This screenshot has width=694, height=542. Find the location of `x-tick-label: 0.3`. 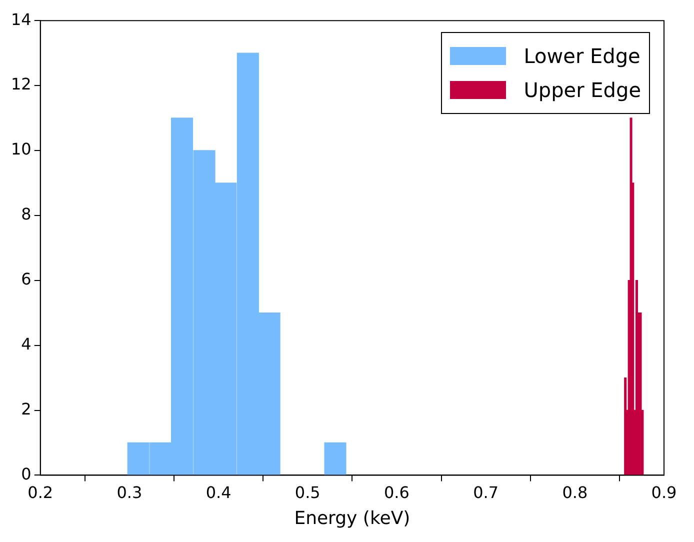

x-tick-label: 0.3 is located at coordinates (129, 492).